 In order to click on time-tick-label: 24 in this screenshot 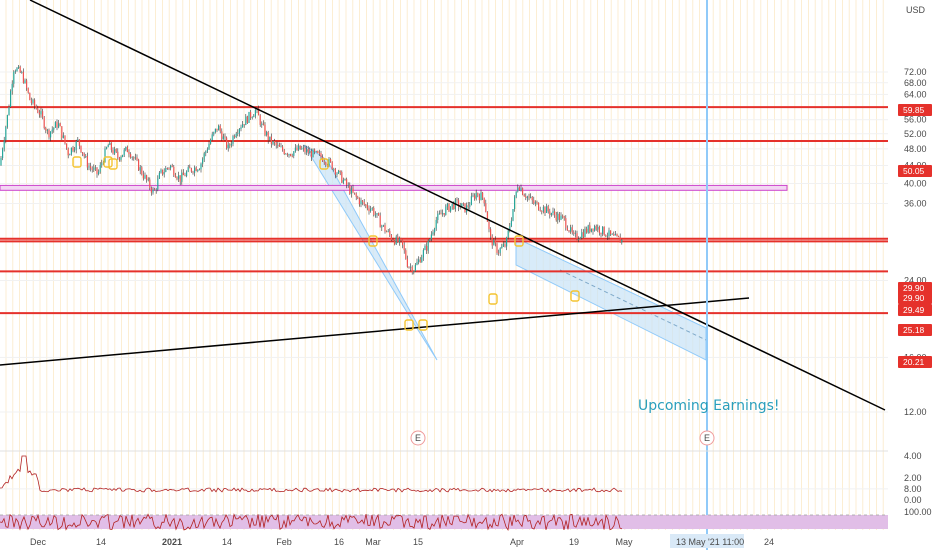, I will do `click(769, 542)`.